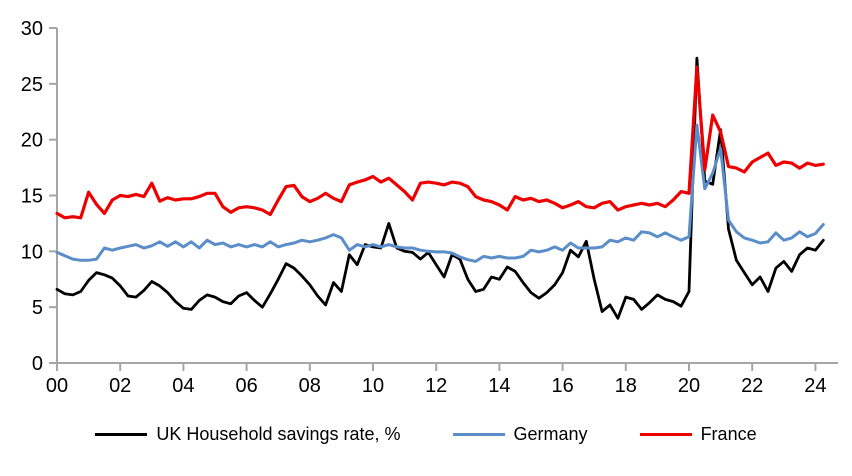 Image resolution: width=852 pixels, height=476 pixels. What do you see at coordinates (499, 386) in the screenshot?
I see `x-tick-label: 14` at bounding box center [499, 386].